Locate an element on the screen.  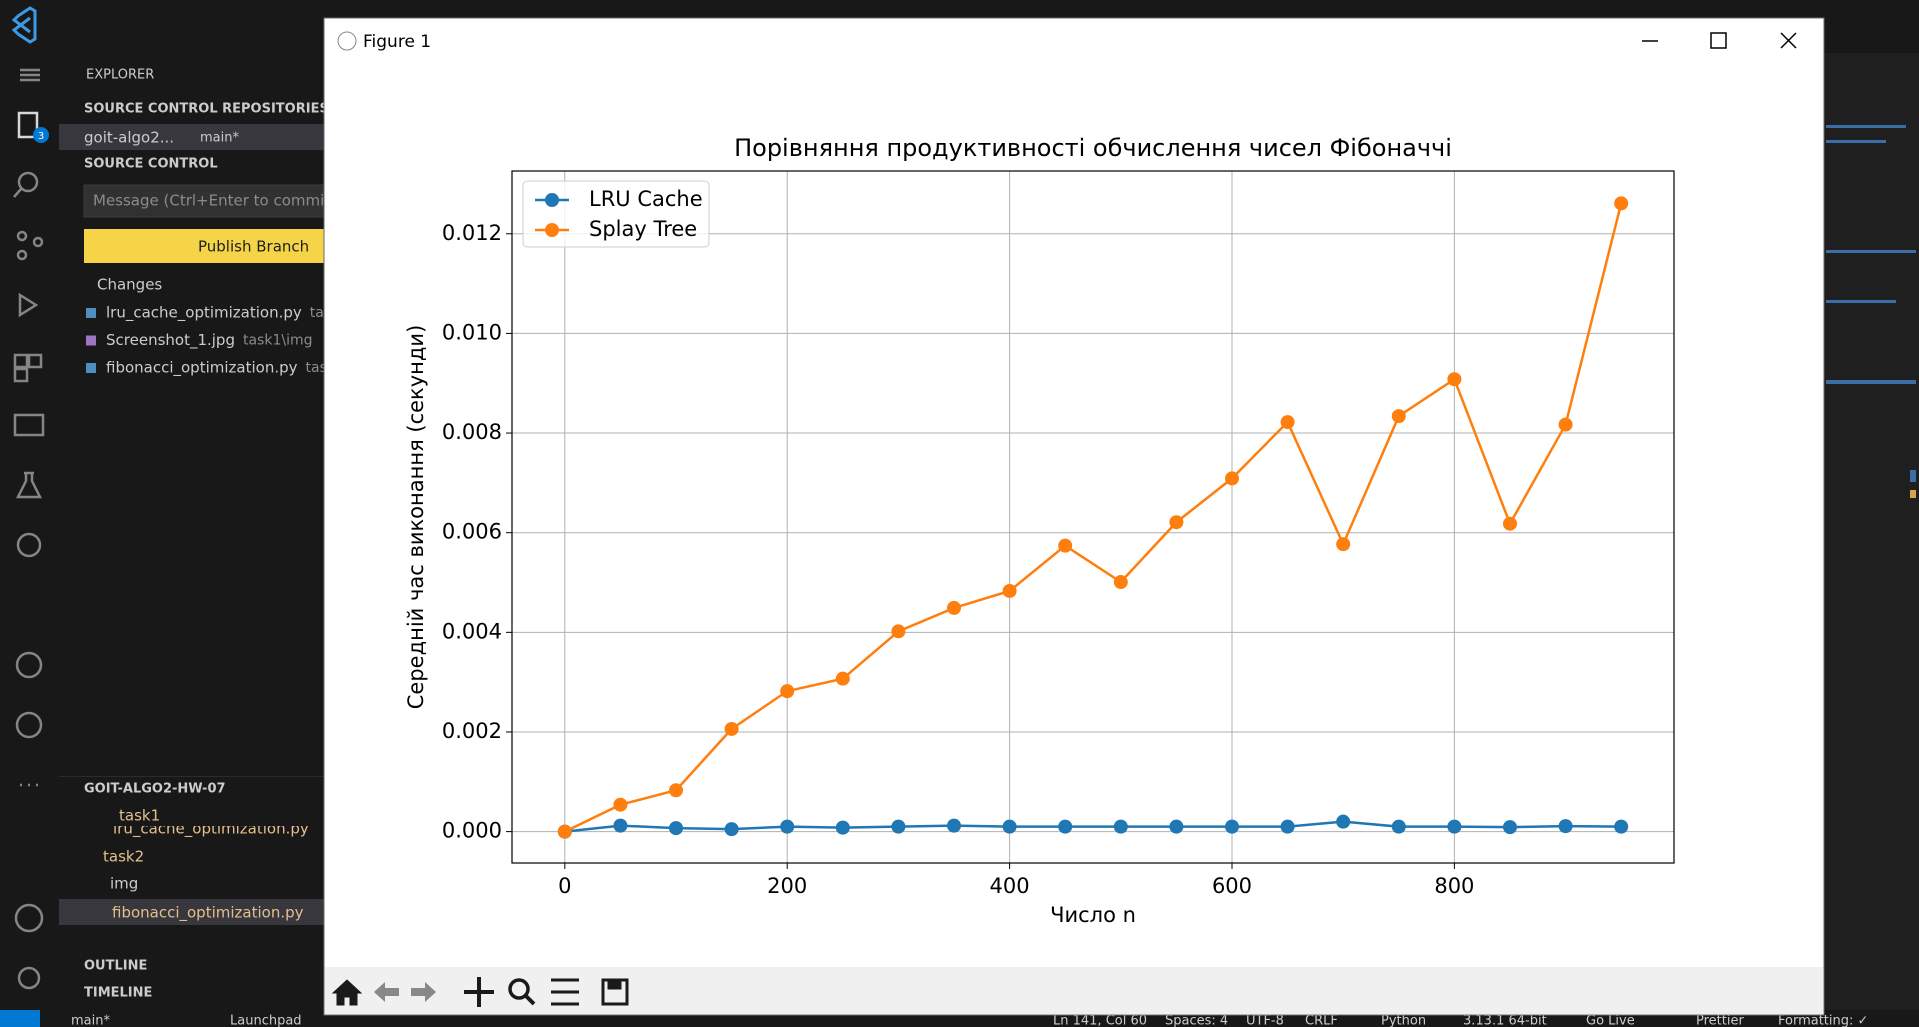
section-header: OUTLINE is located at coordinates (115, 966).